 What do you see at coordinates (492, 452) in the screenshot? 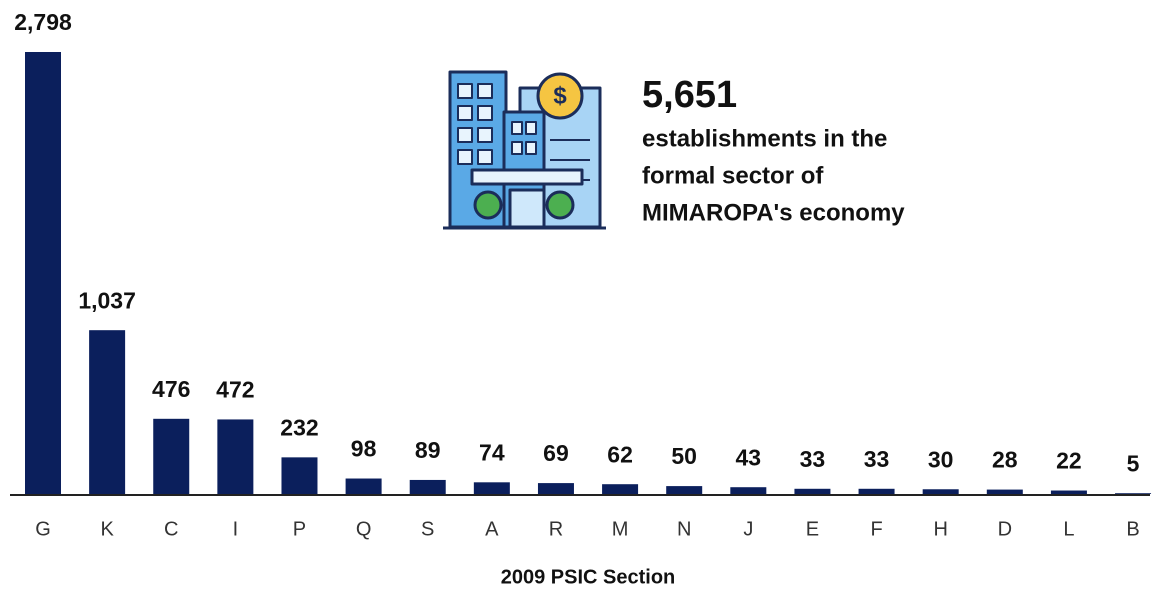
I see `value-label: 74` at bounding box center [492, 452].